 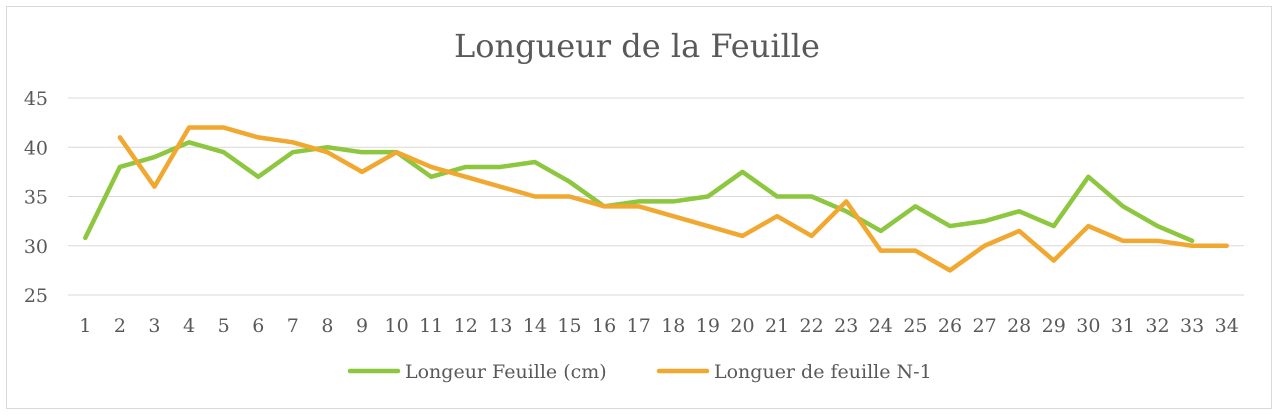 I want to click on x-tick-label: 2, so click(x=120, y=326).